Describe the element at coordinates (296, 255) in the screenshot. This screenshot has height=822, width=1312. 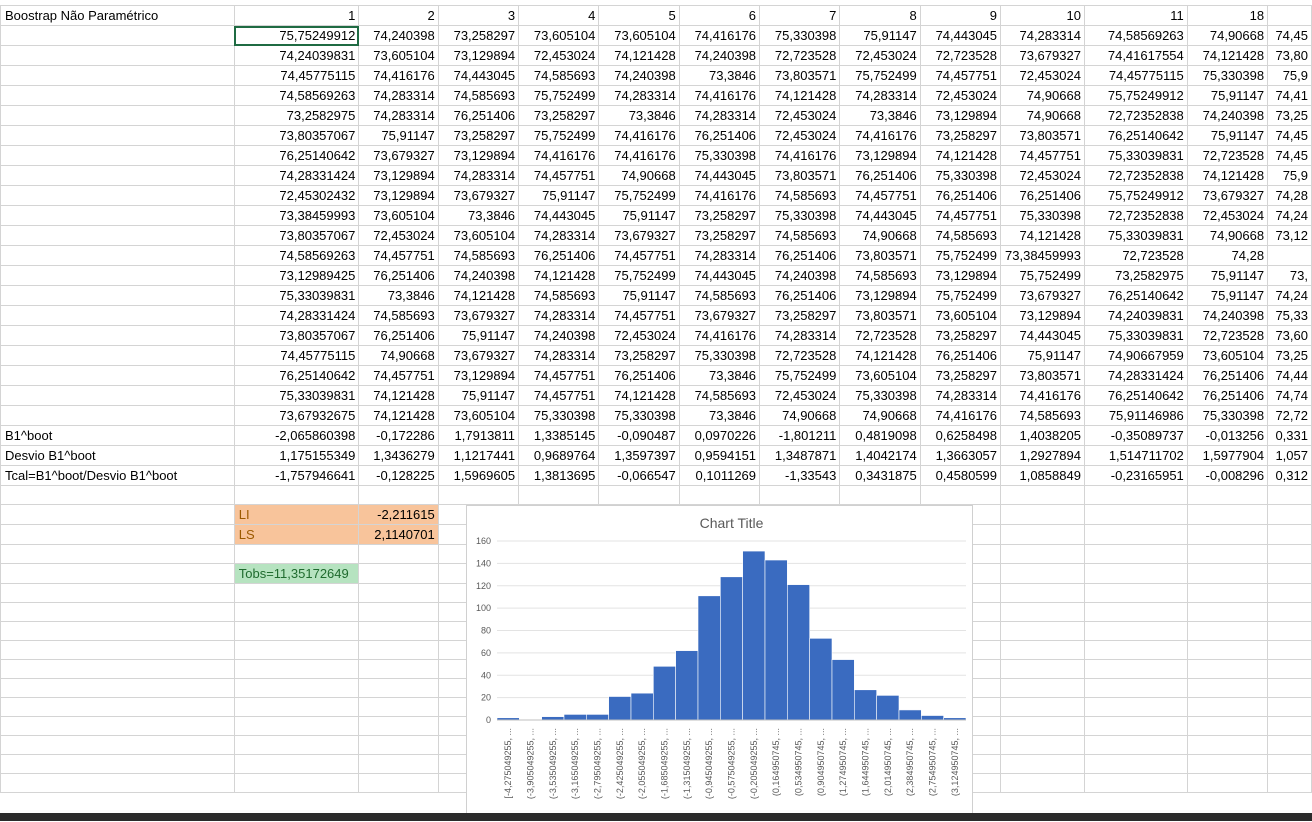
I see `data-cell: 74,58569263` at that location.